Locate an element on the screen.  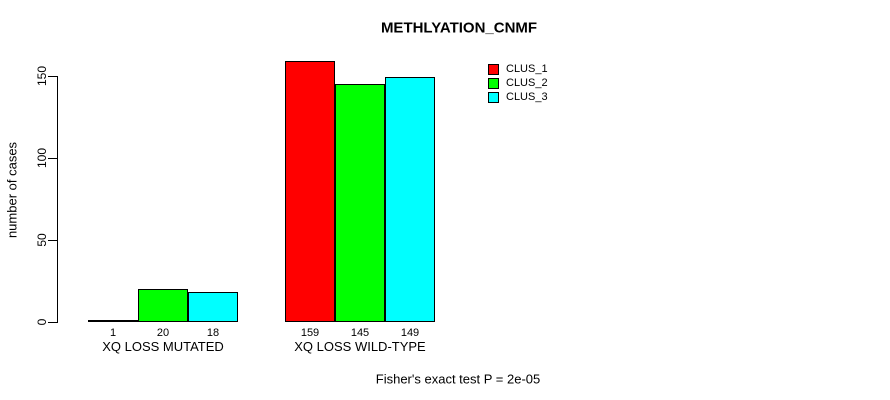
y-axis-line is located at coordinates (57, 199).